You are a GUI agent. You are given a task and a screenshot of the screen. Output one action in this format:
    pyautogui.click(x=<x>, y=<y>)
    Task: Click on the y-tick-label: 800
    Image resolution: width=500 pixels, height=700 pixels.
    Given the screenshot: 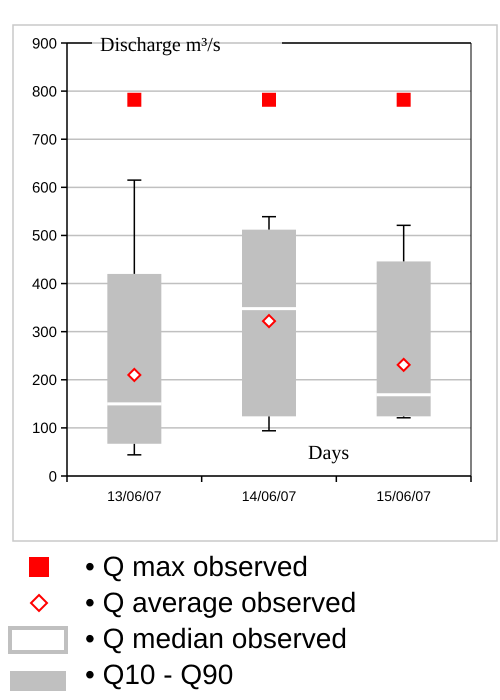 What is the action you would take?
    pyautogui.click(x=44, y=91)
    